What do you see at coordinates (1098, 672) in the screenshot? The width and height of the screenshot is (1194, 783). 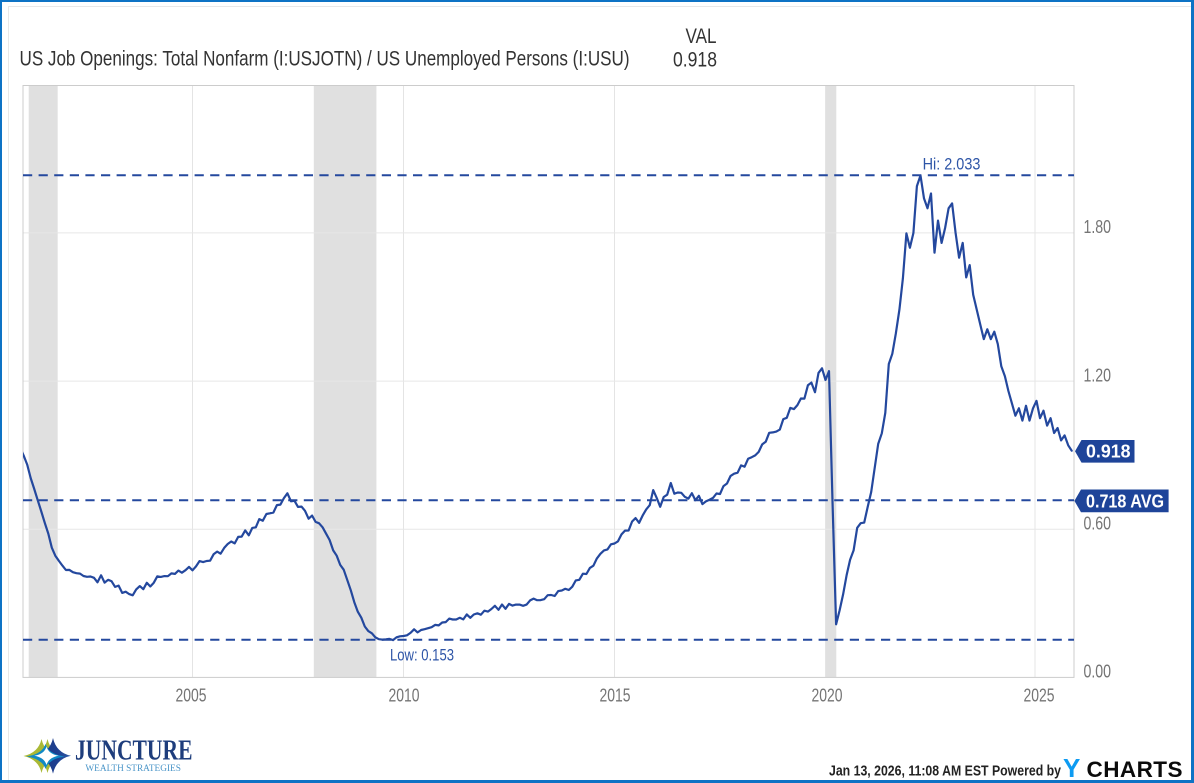 I see `svg-text: 0.00` at bounding box center [1098, 672].